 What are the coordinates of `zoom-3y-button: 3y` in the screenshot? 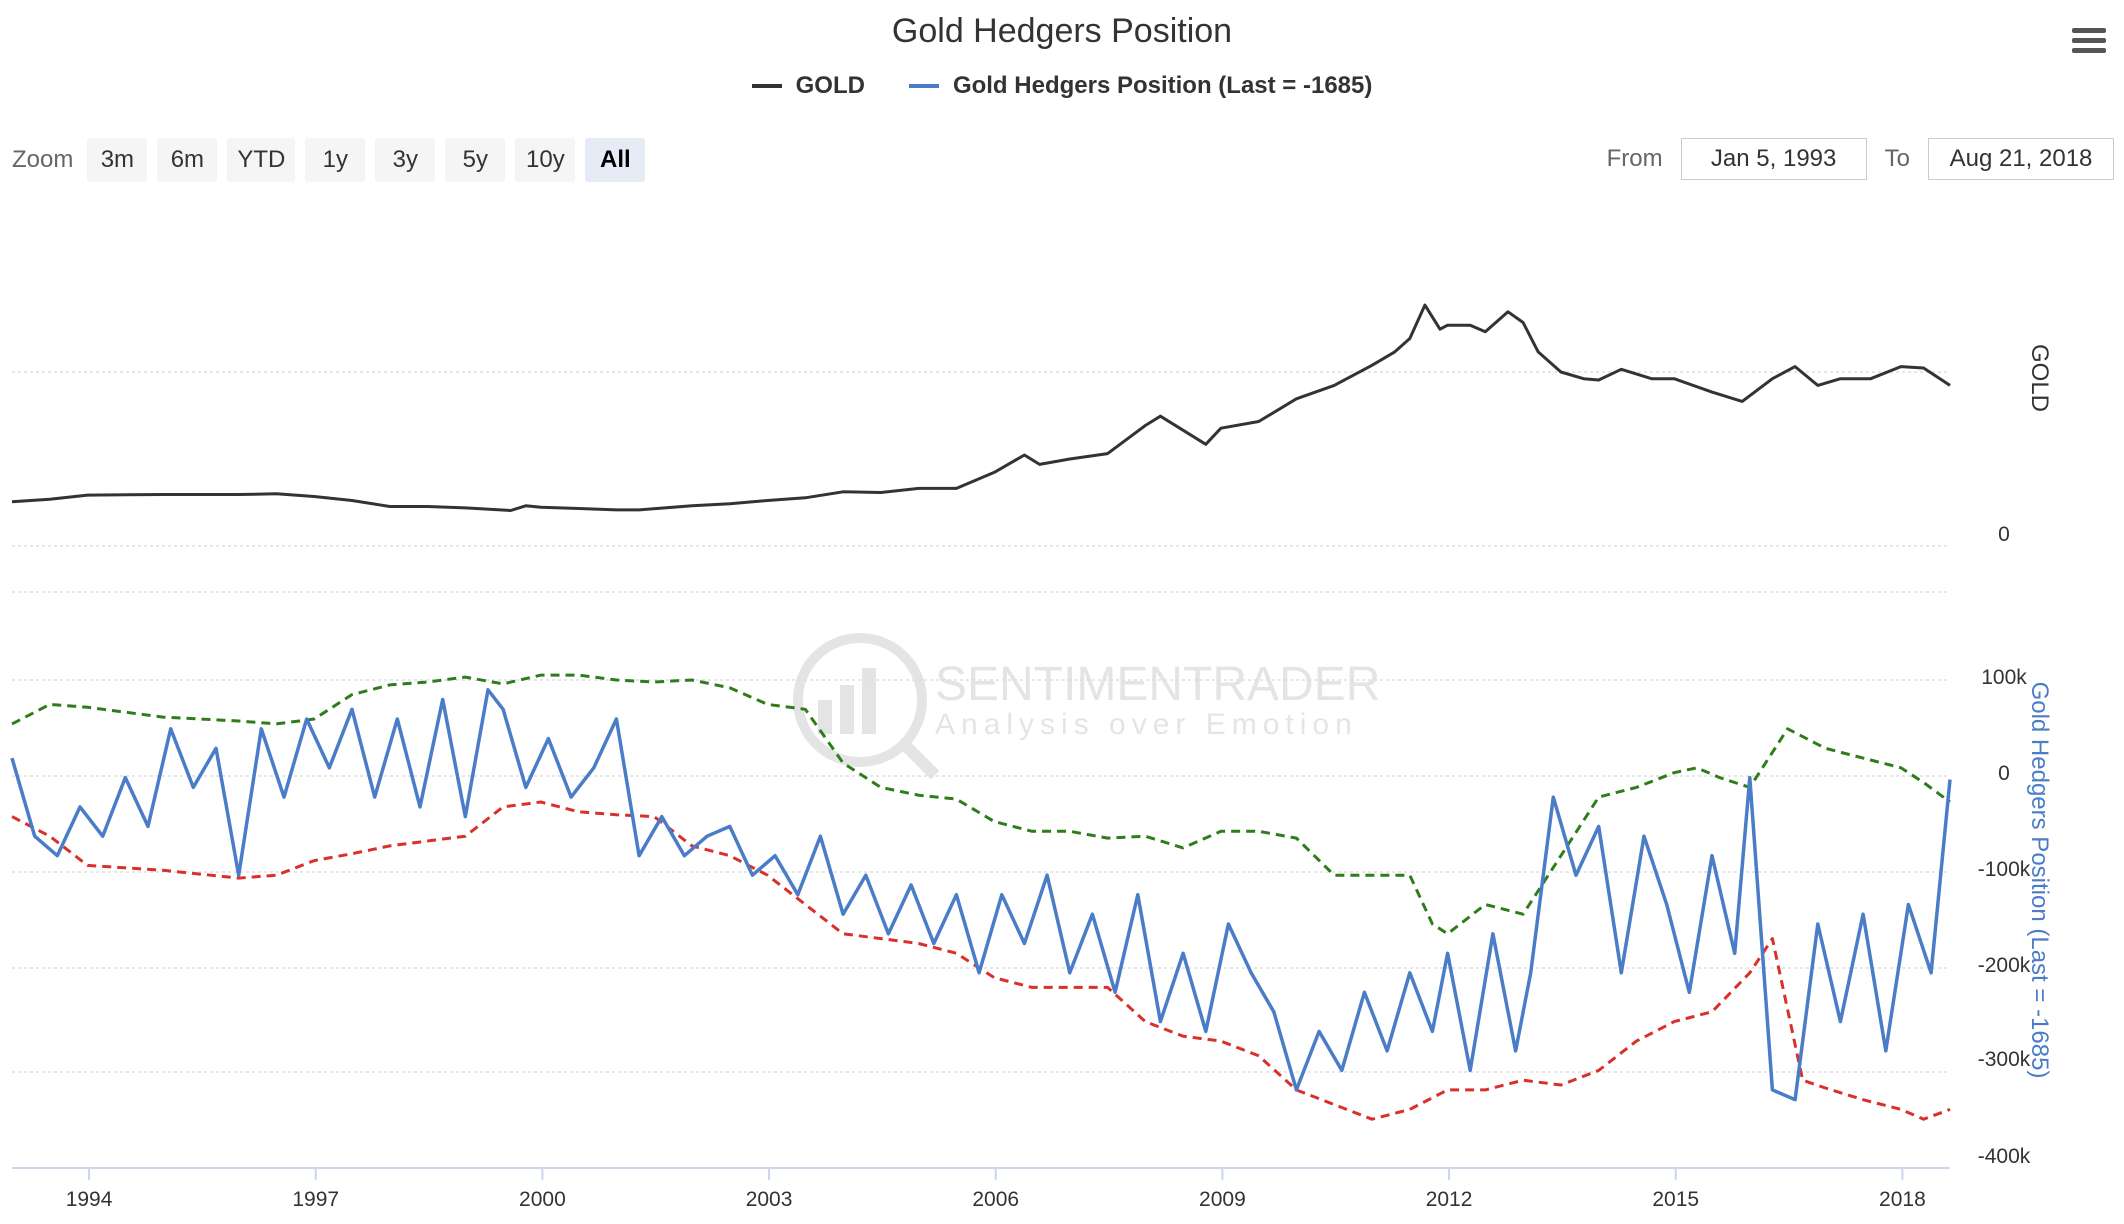 It's located at (405, 160).